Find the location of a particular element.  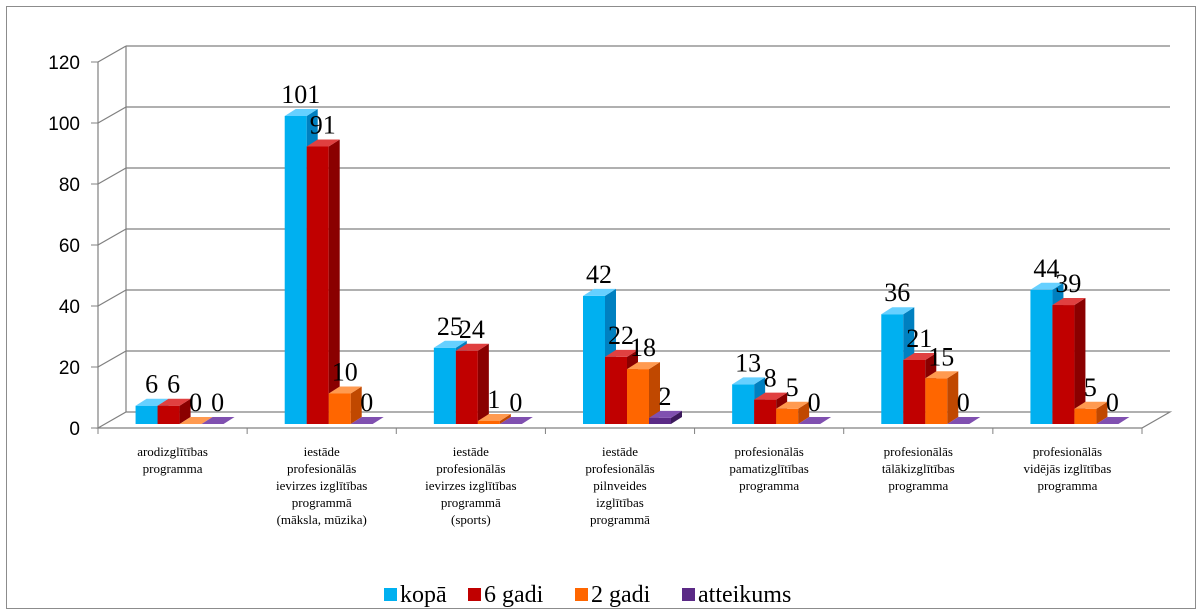

x-category-line: izglītības is located at coordinates (620, 502).